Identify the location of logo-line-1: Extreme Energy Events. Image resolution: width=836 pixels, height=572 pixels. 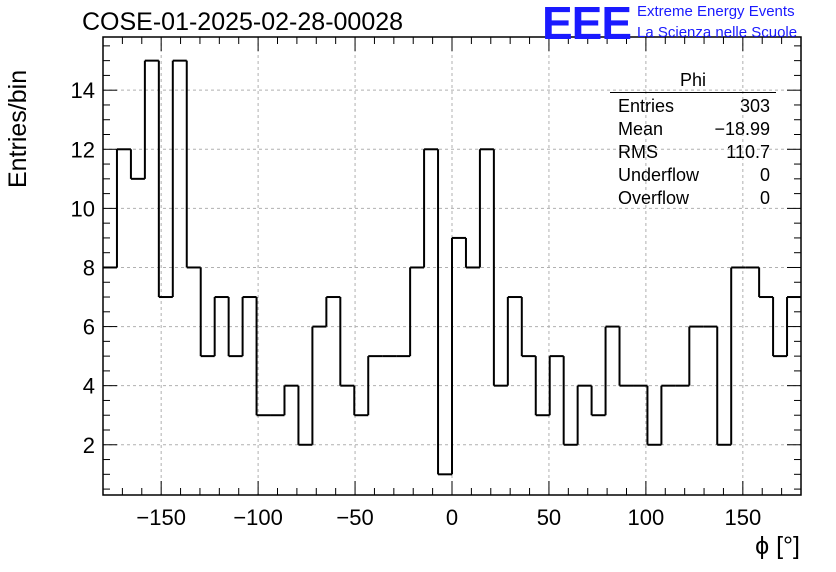
(716, 11).